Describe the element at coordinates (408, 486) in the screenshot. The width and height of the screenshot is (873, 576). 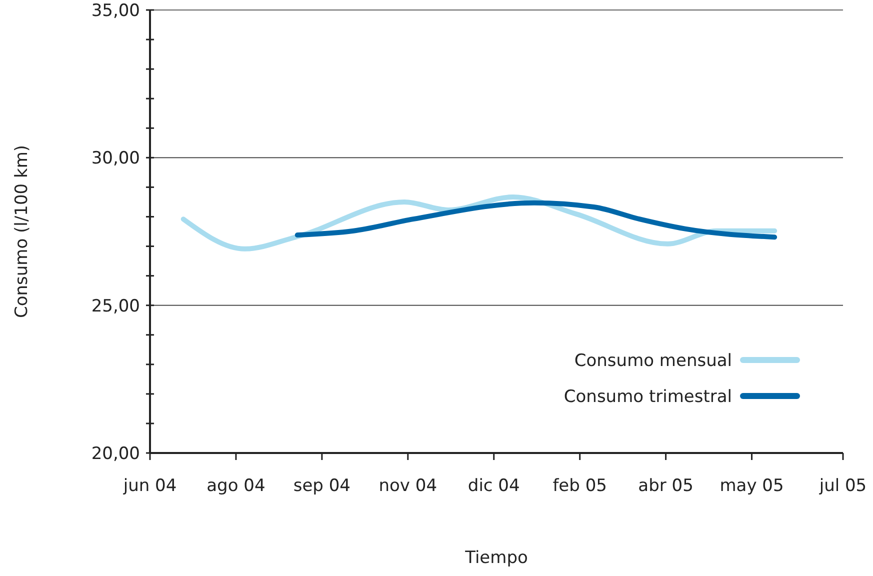
I see `x-tick-label: nov 04` at that location.